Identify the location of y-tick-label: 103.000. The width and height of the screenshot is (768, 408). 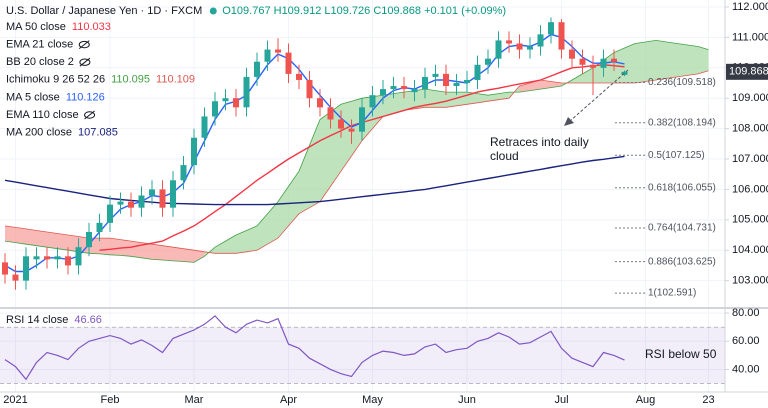
(750, 281).